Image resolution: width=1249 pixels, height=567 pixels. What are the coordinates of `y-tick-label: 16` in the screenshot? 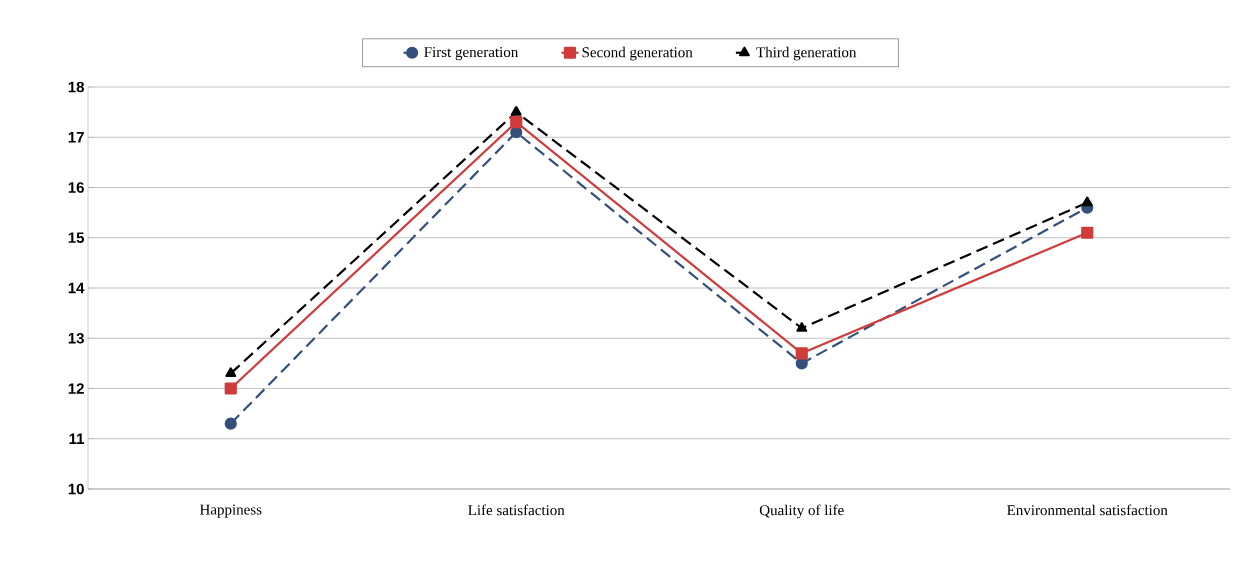 It's located at (76, 187).